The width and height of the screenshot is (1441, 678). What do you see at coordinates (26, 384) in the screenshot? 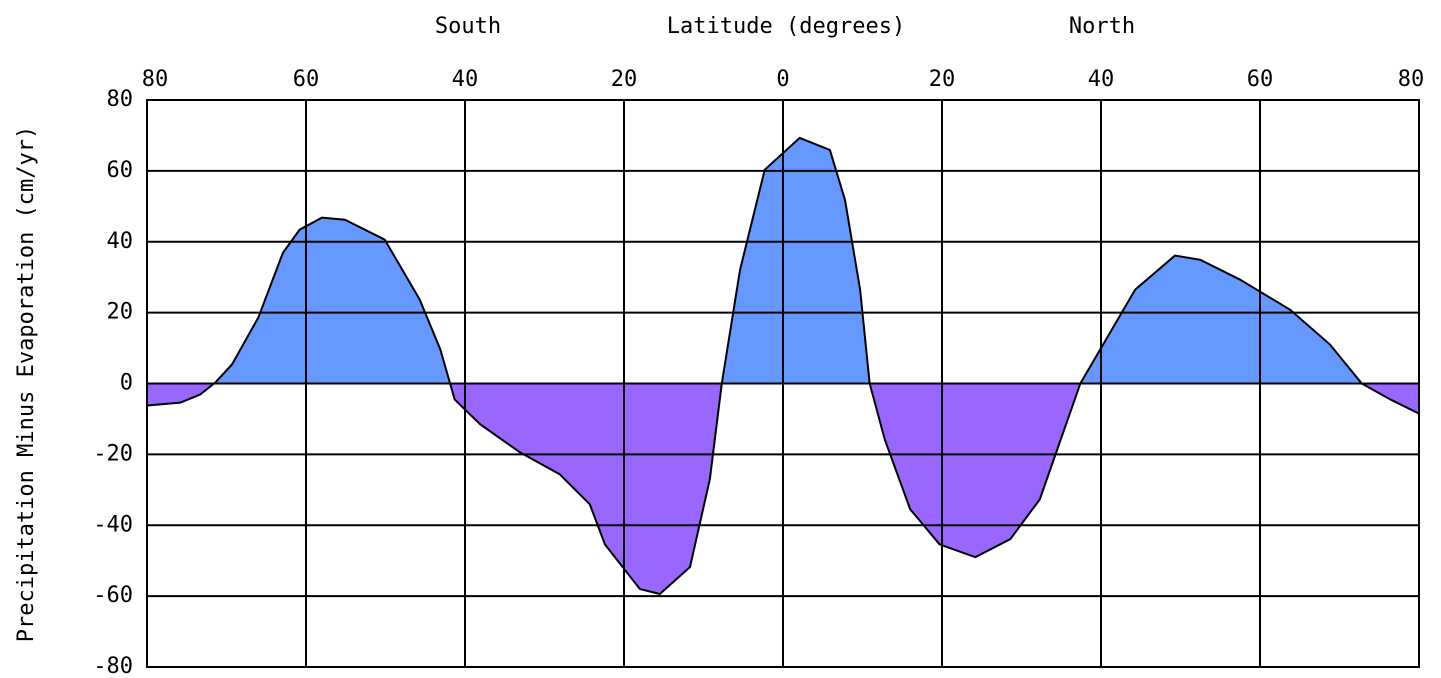
I see `y-axis-label: Precipitation Minus Evaporation (cm/yr)` at bounding box center [26, 384].